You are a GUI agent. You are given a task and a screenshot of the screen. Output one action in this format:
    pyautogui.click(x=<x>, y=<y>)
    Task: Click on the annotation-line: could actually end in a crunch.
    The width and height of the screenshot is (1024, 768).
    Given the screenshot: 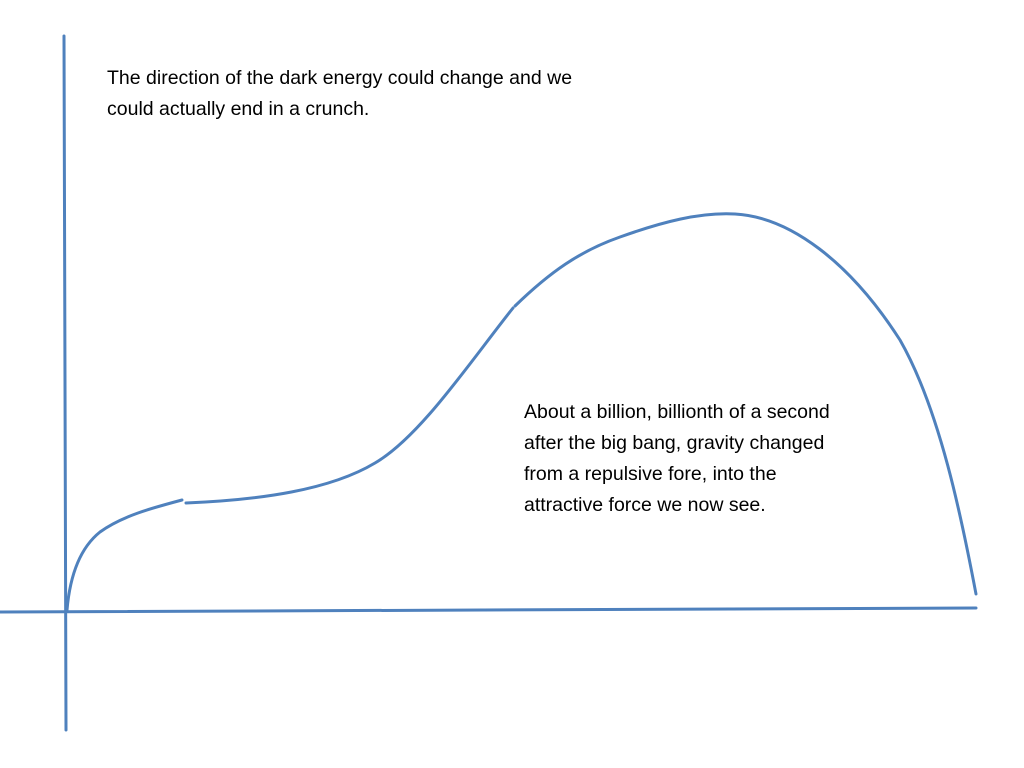 What is the action you would take?
    pyautogui.click(x=238, y=109)
    